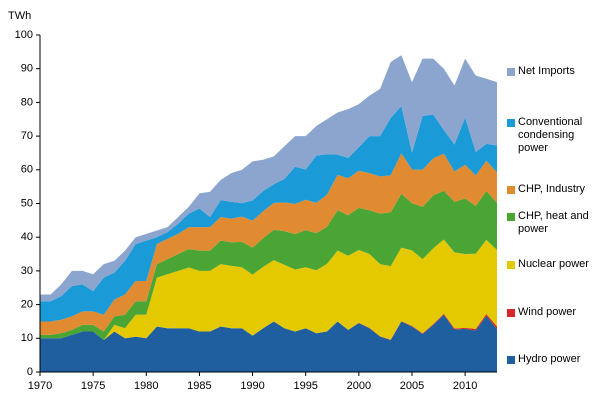 The width and height of the screenshot is (607, 418). Describe the element at coordinates (465, 386) in the screenshot. I see `x-tick-label: 2010` at that location.